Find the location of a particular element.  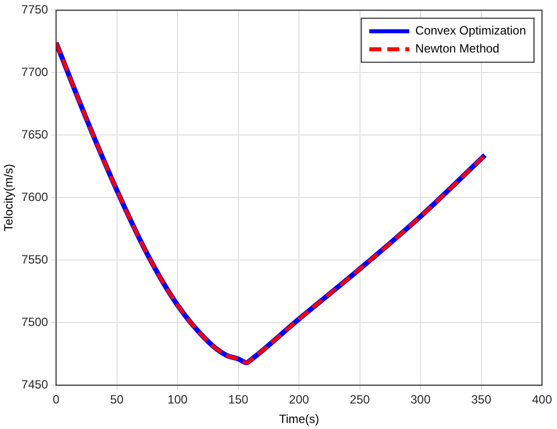

y-tick-label: 7550 is located at coordinates (34, 259).